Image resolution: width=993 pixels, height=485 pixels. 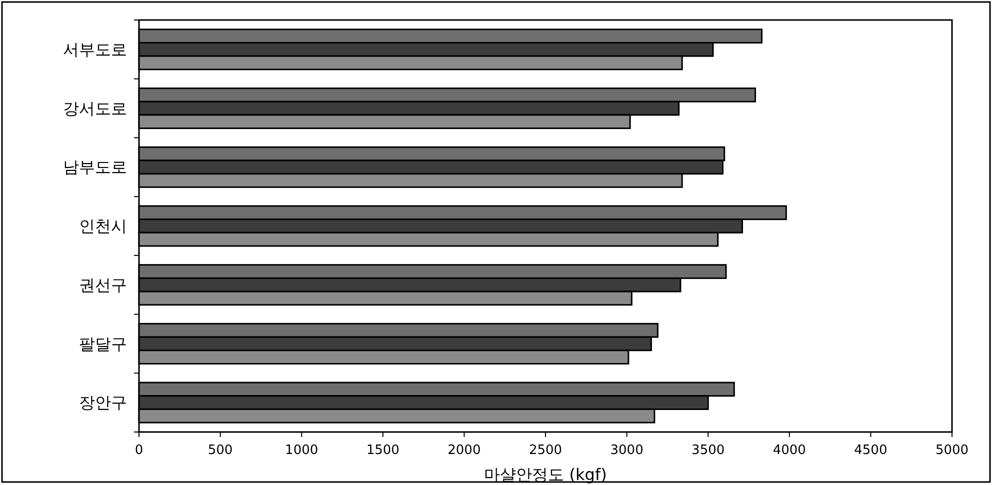 I want to click on y-tick-label: 인천시, so click(x=103, y=226).